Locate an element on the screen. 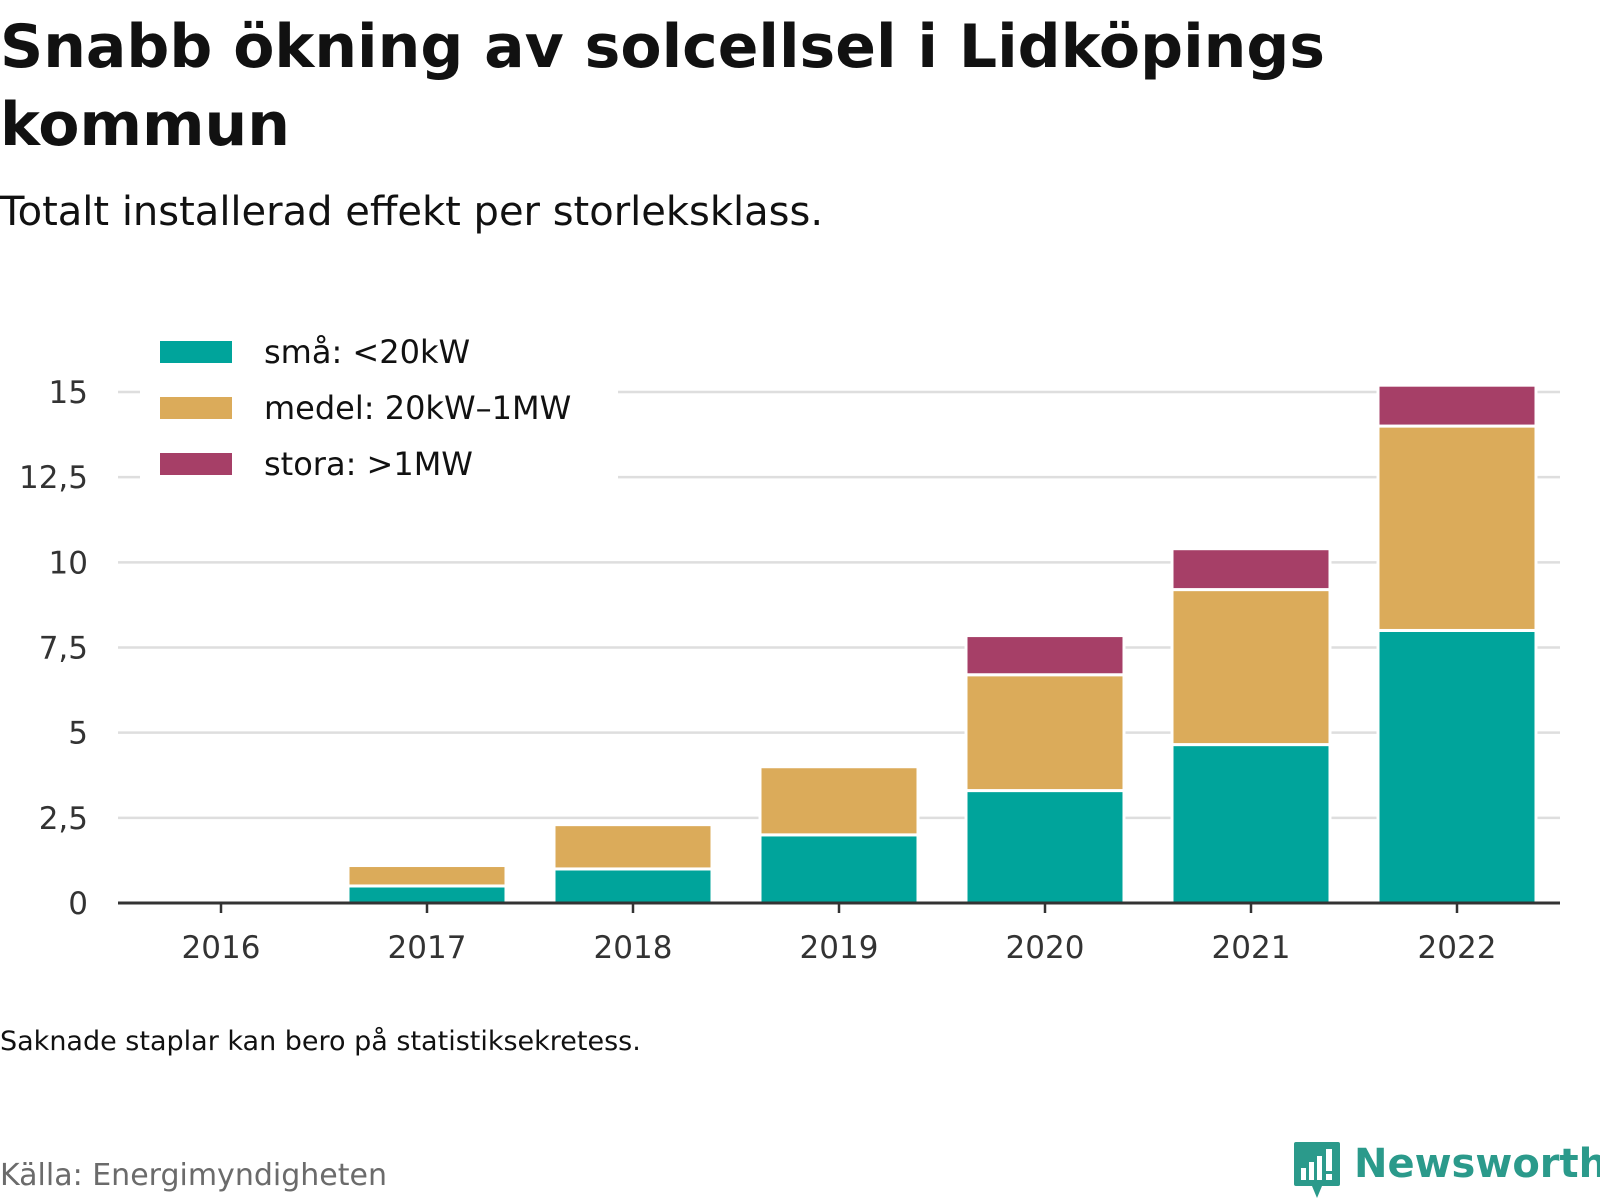  x-tick-label: 2016 is located at coordinates (221, 948).